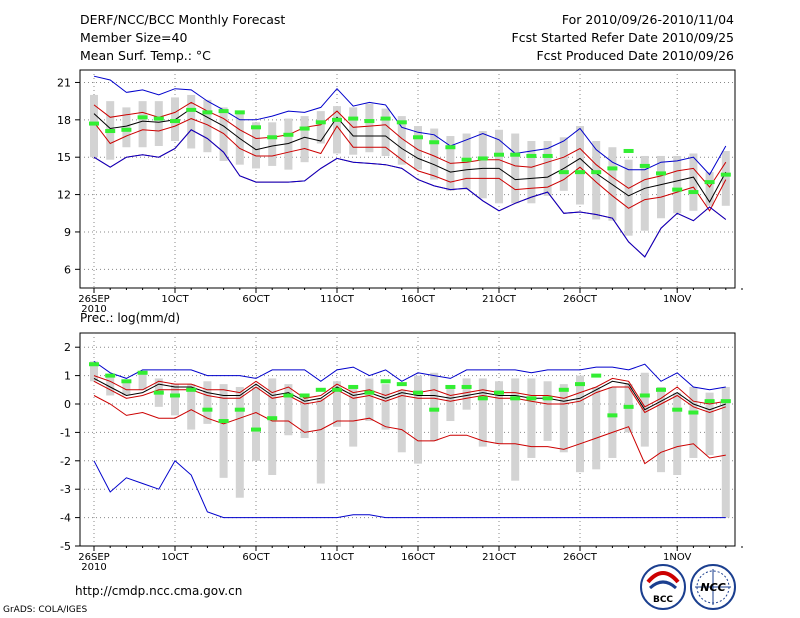 The image size is (800, 618). I want to click on temperature-xtick-label: 26OCT, so click(580, 299).